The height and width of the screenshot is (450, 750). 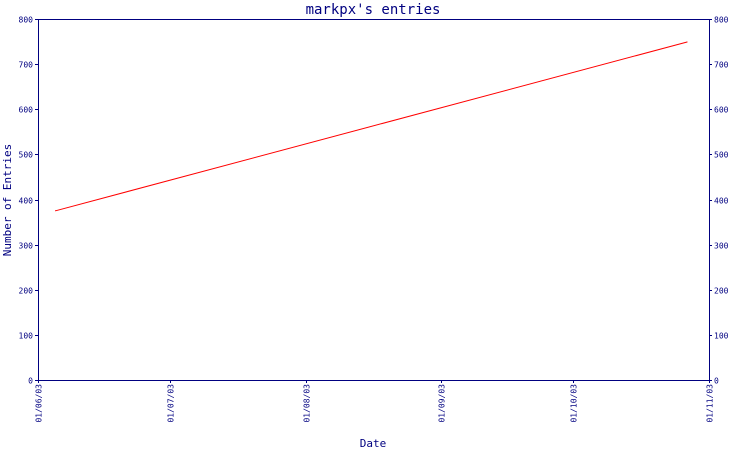 I want to click on y-tick-label-left-0: 0, so click(x=30, y=381).